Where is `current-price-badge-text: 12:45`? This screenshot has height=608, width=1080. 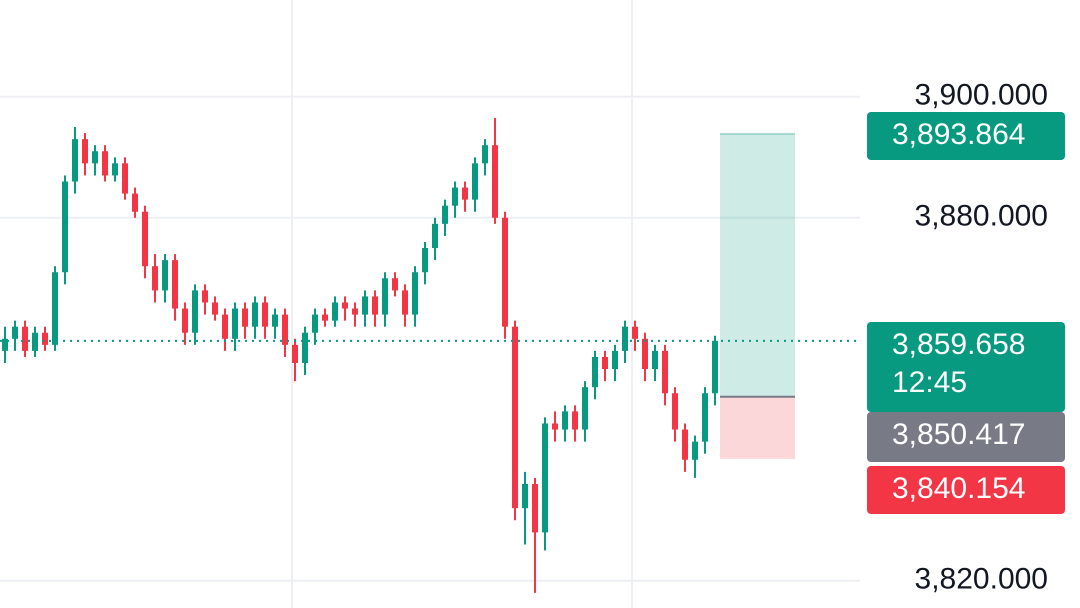 current-price-badge-text: 12:45 is located at coordinates (929, 382).